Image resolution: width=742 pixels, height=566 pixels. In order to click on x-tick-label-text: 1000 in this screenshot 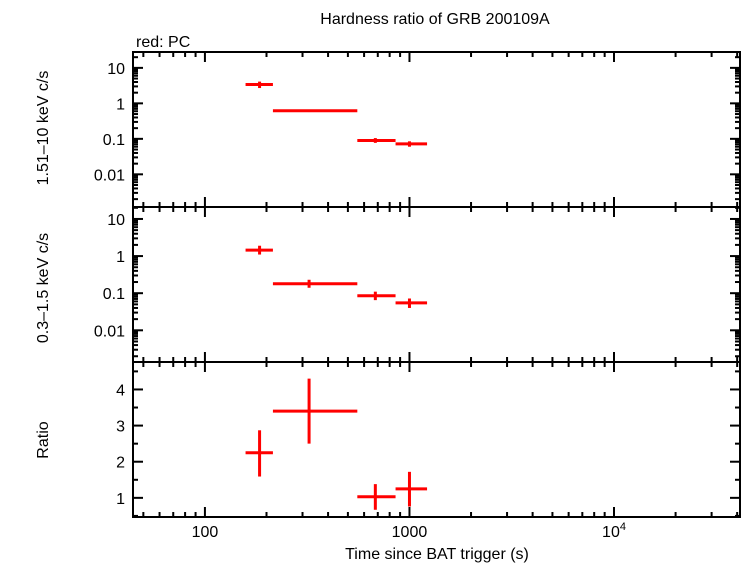, I will do `click(410, 532)`.